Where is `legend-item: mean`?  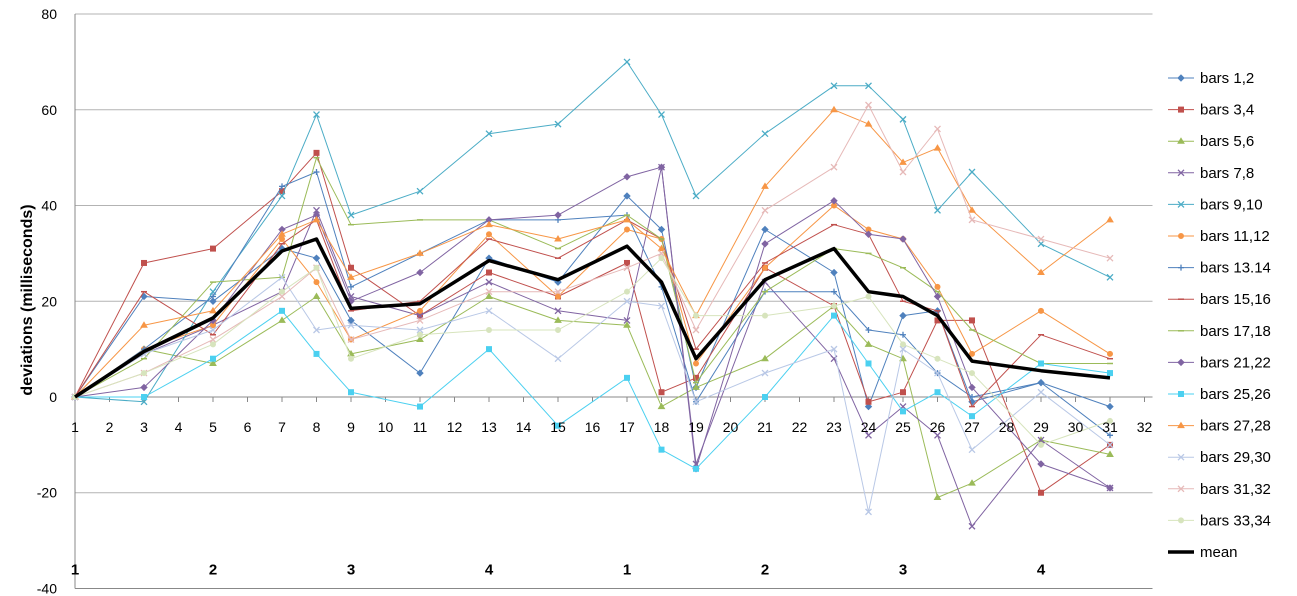 legend-item: mean is located at coordinates (1203, 552).